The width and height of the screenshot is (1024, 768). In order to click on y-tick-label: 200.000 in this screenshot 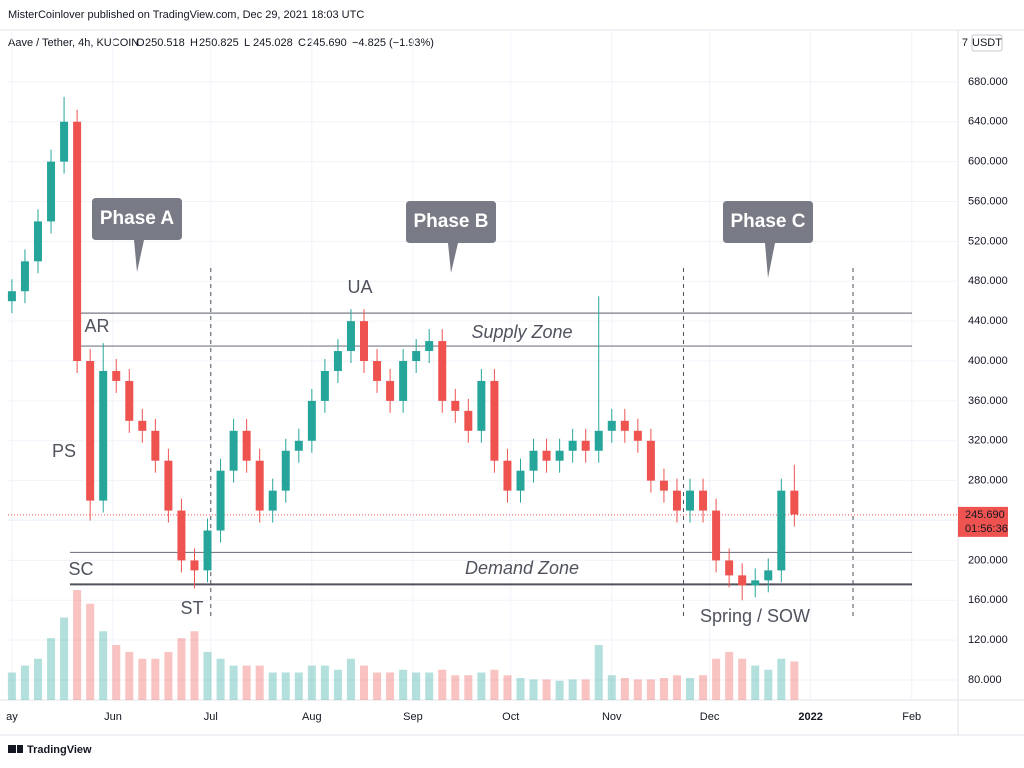, I will do `click(988, 560)`.